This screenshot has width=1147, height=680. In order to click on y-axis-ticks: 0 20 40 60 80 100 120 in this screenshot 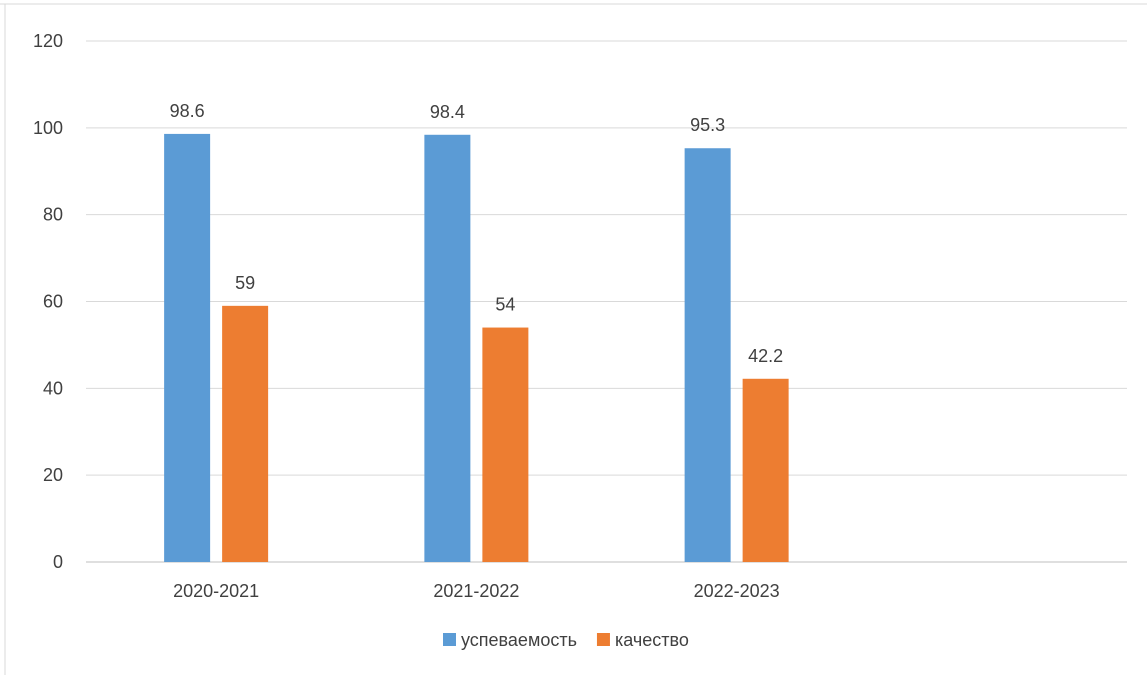, I will do `click(48, 301)`.